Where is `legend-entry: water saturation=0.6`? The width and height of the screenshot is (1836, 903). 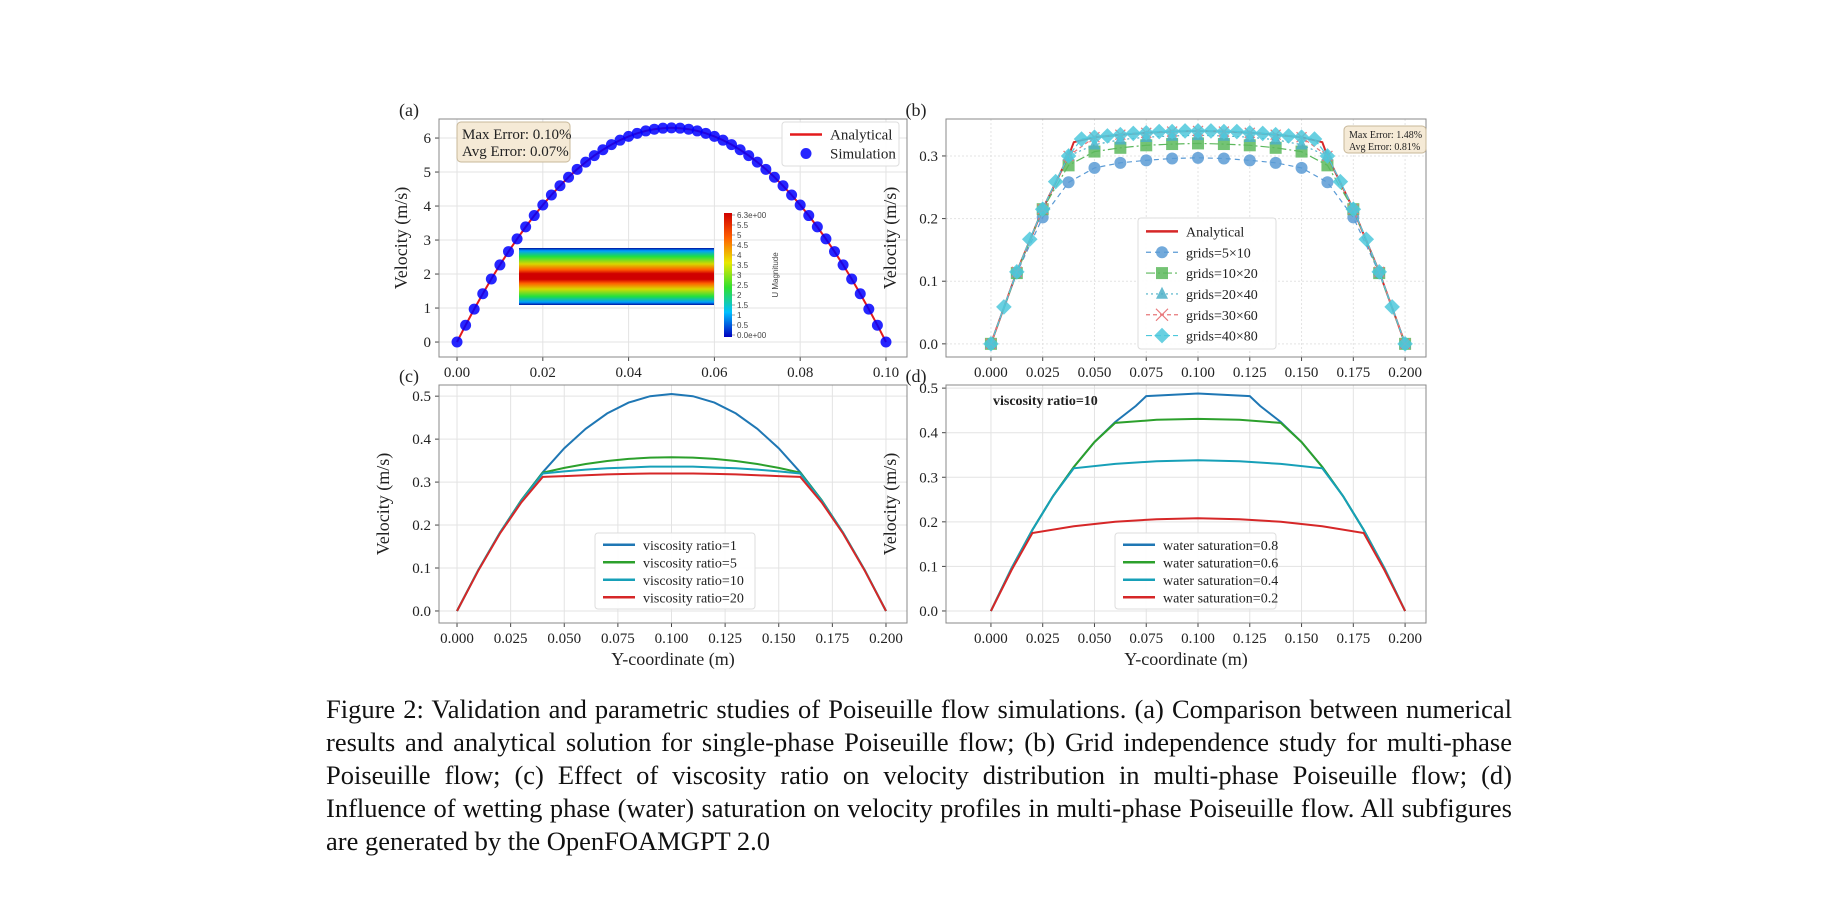
legend-entry: water saturation=0.6 is located at coordinates (1200, 563).